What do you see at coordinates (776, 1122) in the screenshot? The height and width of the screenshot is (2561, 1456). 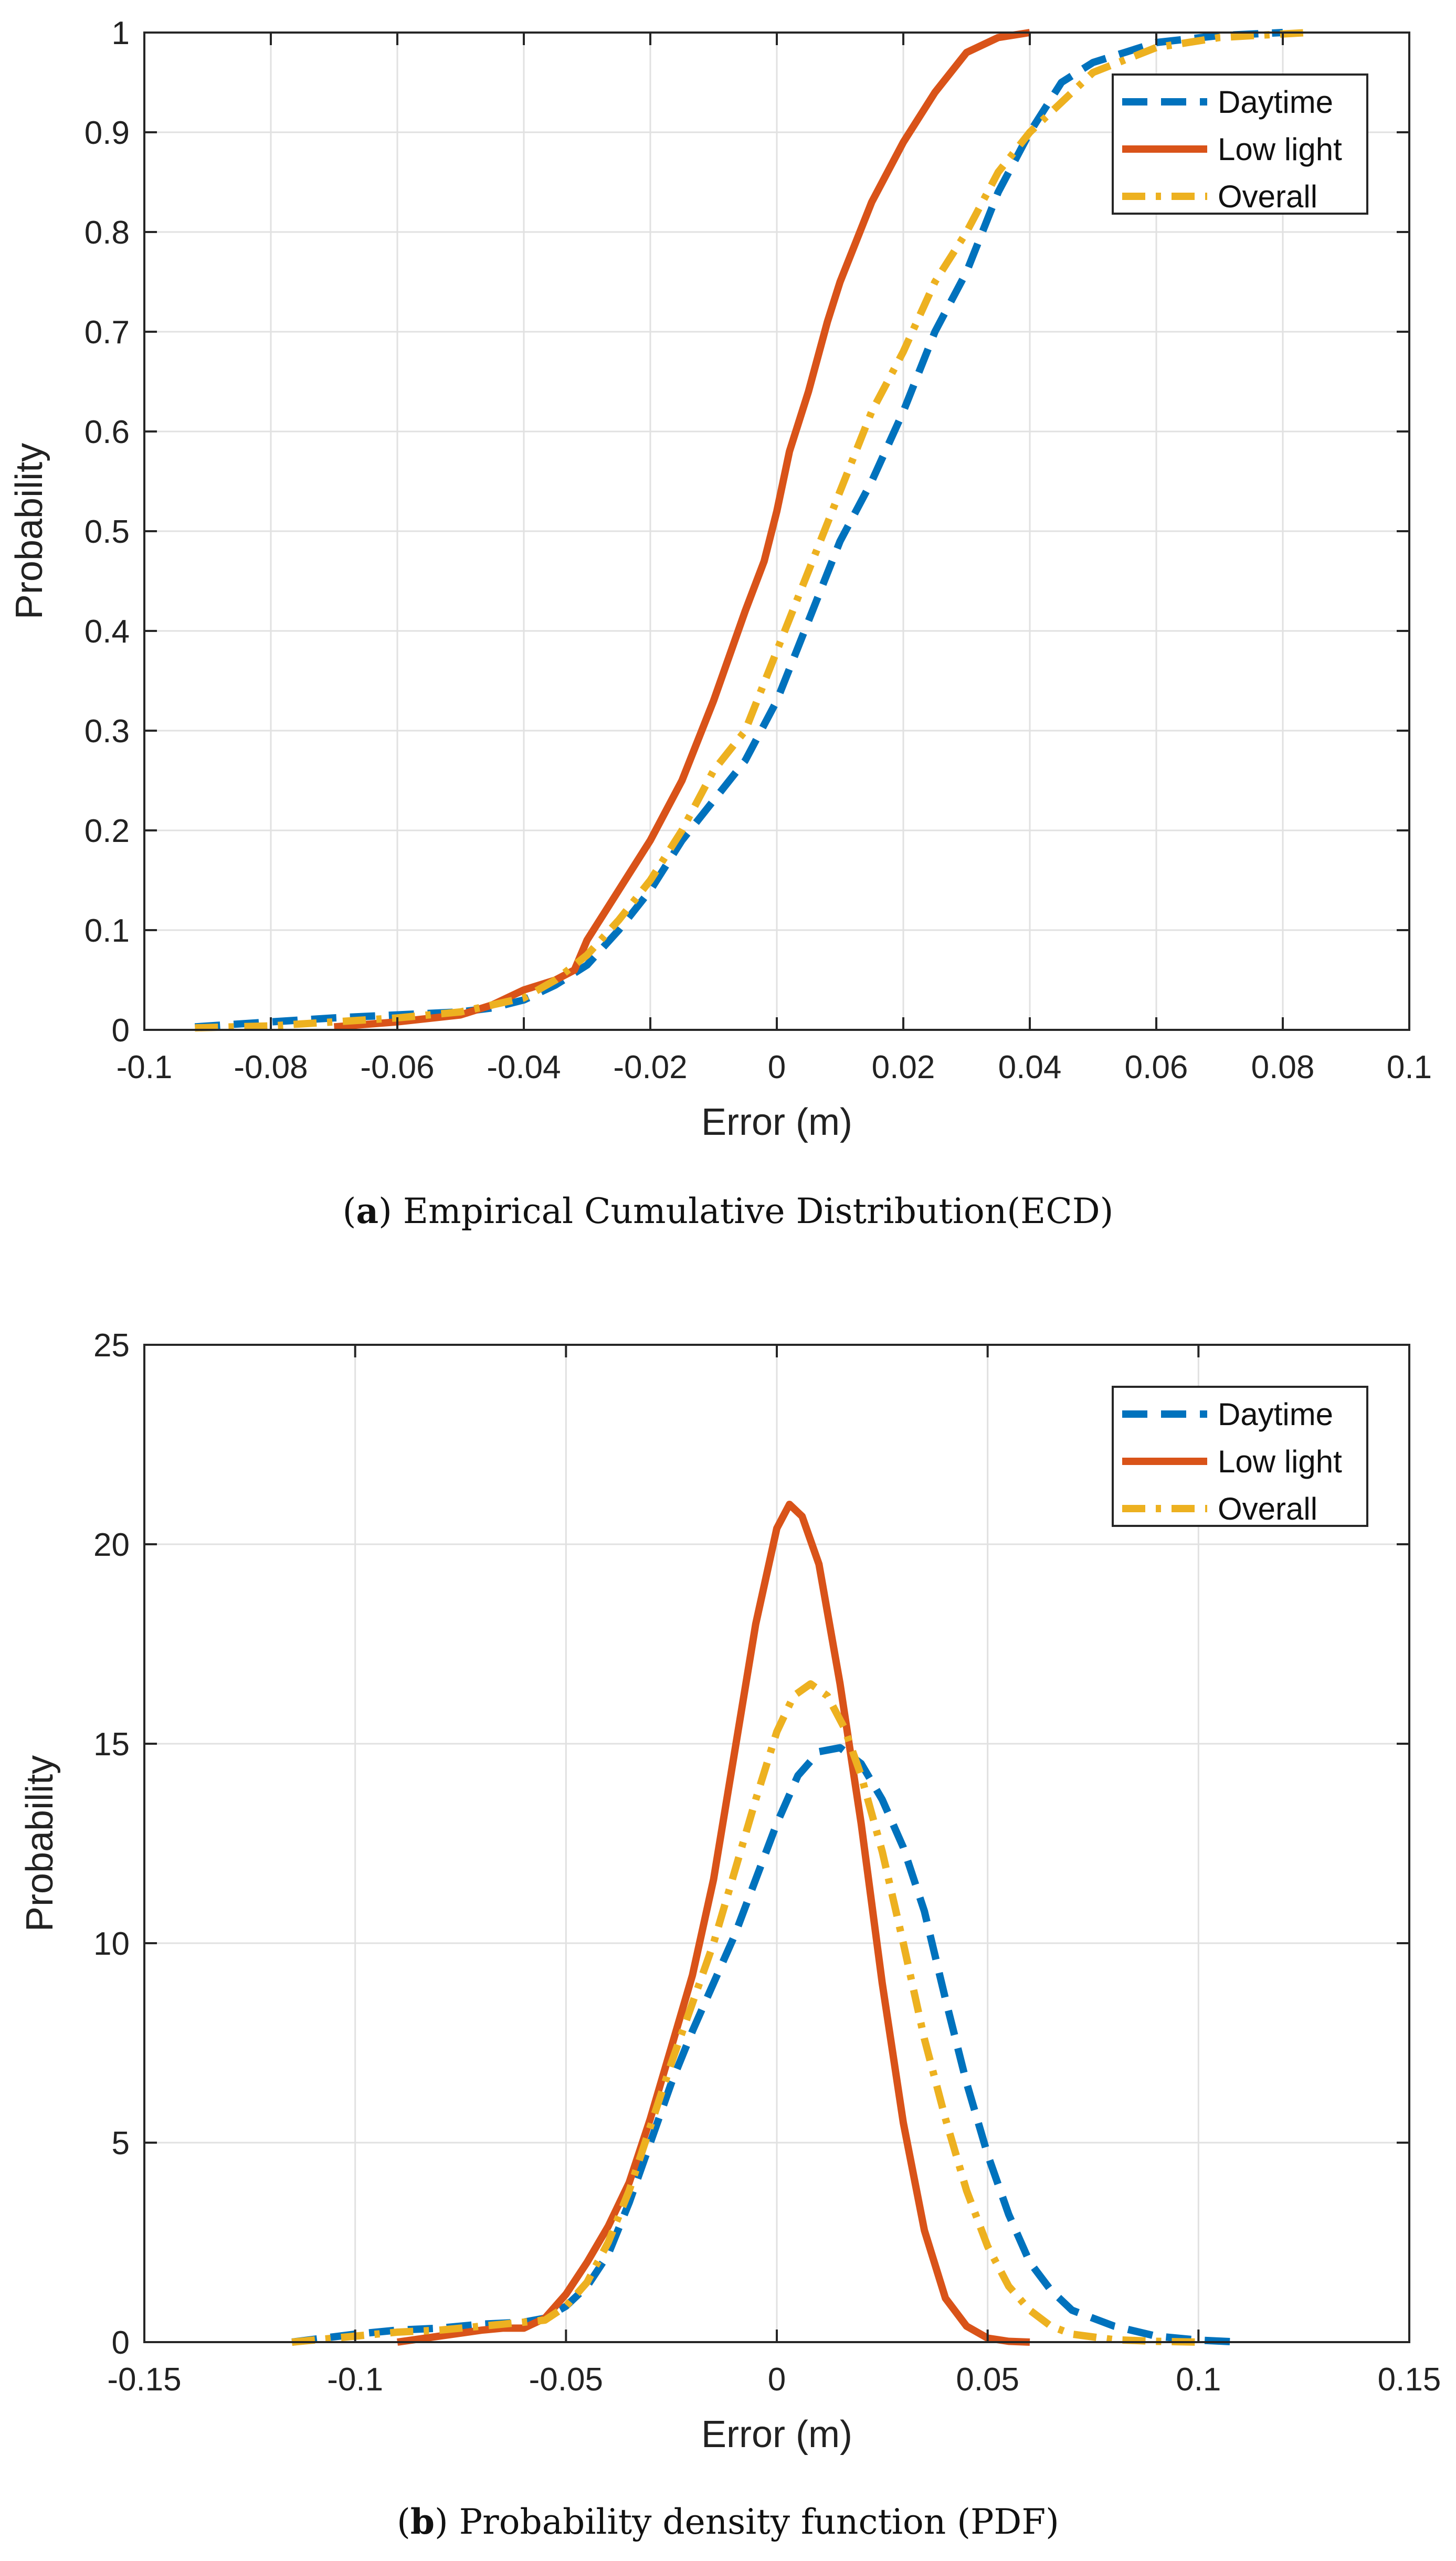 I see `ecd-x-axis-label: Error (m)` at bounding box center [776, 1122].